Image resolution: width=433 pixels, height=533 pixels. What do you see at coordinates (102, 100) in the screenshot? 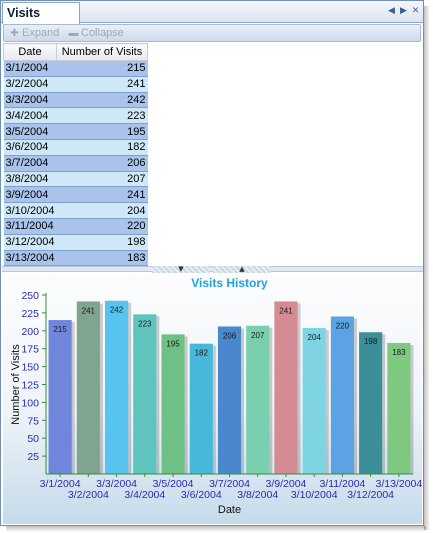
I see `cell-visits: 242` at bounding box center [102, 100].